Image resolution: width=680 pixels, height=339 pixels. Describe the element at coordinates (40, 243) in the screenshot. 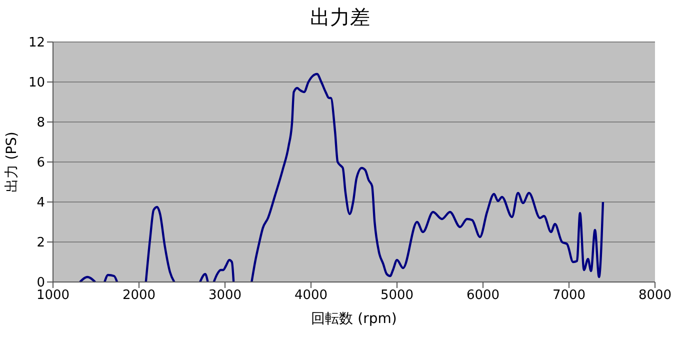

I see `y-tick-label: 2` at that location.